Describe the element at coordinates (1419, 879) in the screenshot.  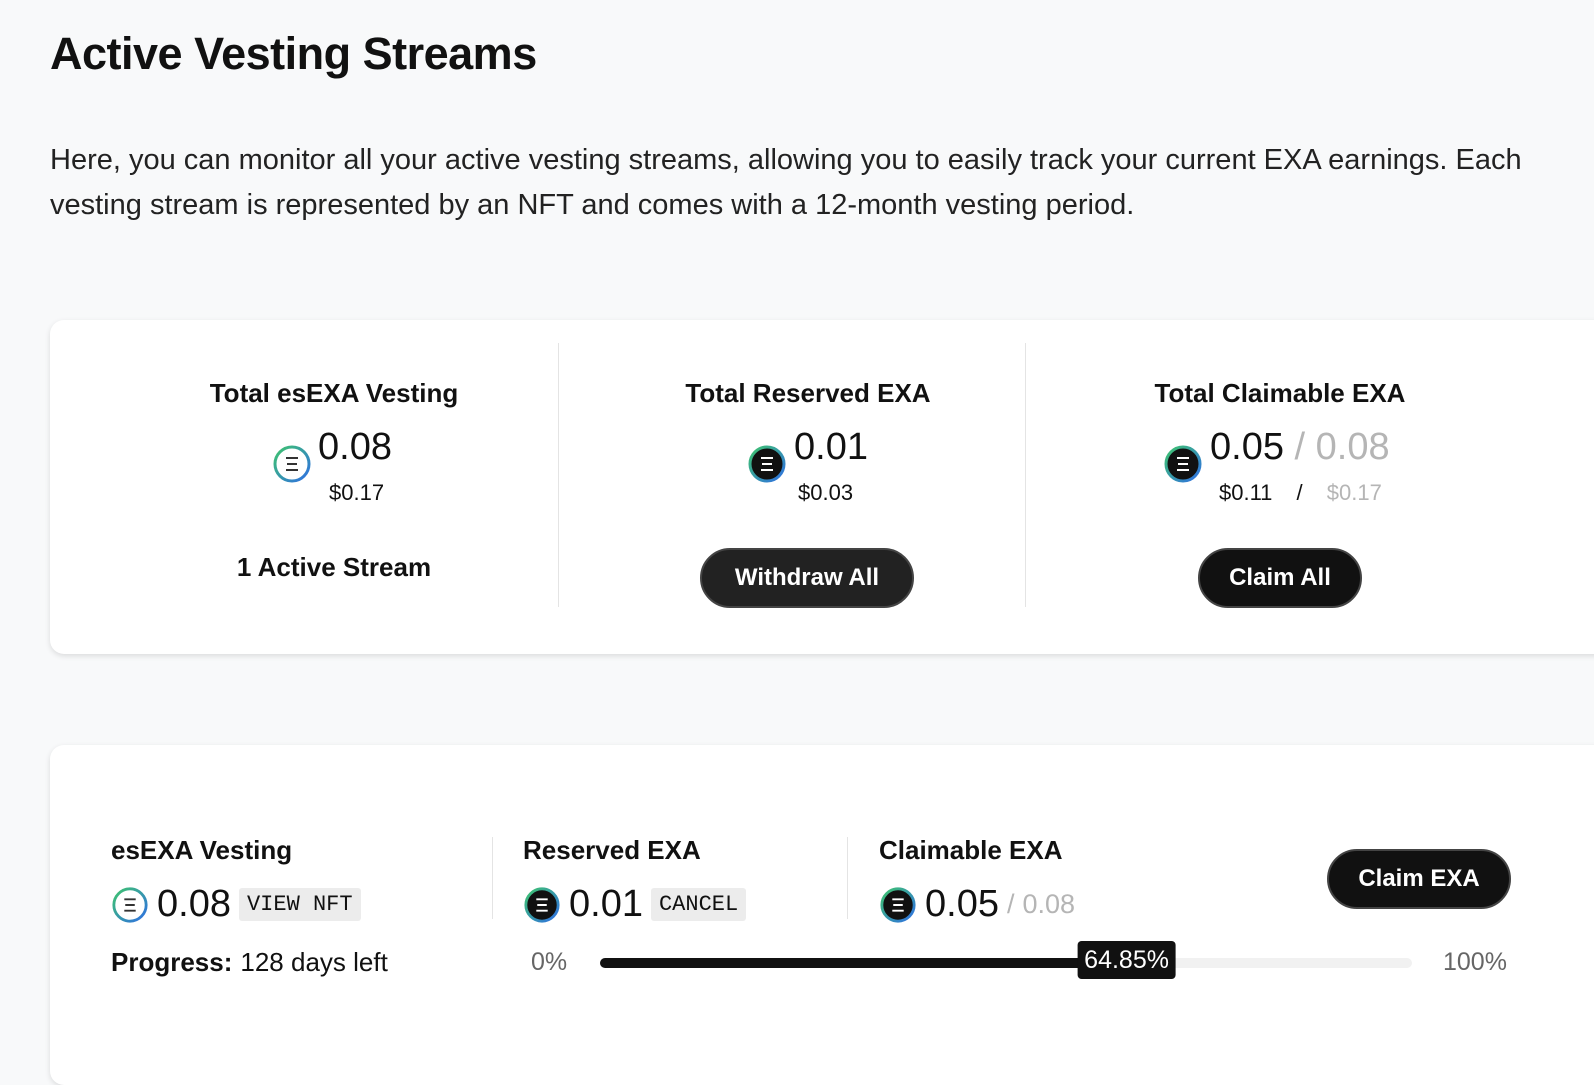
I see `claim-exa-button: Claim EXA` at that location.